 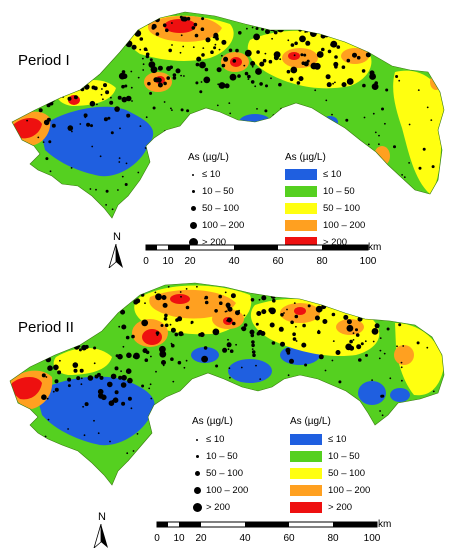 What do you see at coordinates (117, 237) in the screenshot?
I see `north-label: N` at bounding box center [117, 237].